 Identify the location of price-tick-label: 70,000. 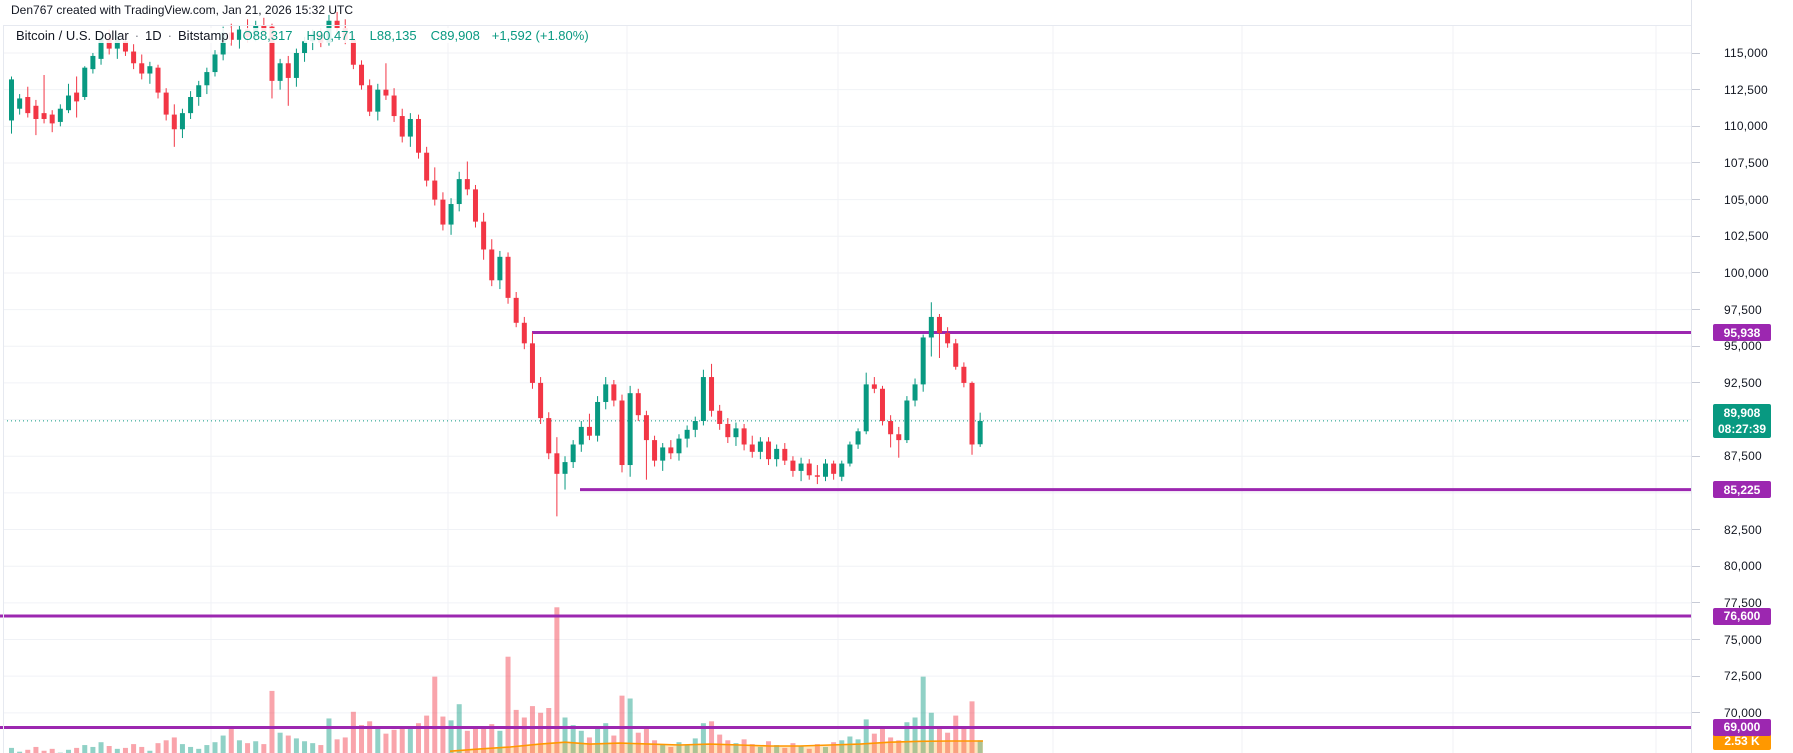
(1727, 713).